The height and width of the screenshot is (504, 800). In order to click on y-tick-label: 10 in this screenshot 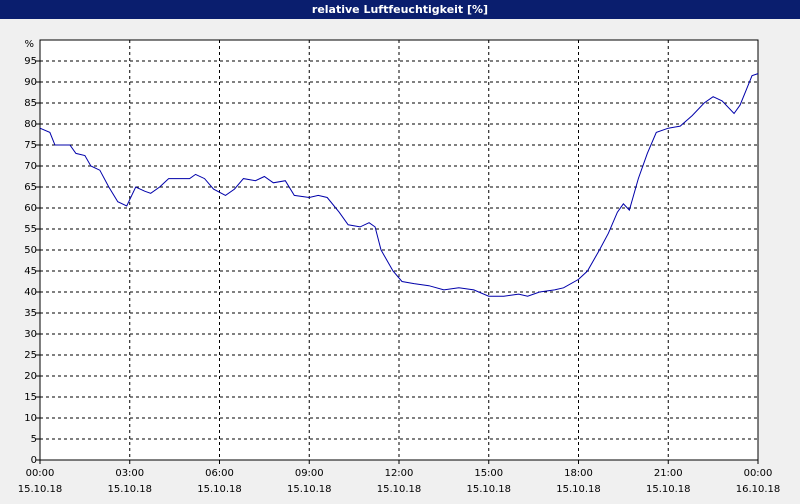, I will do `click(30, 418)`.